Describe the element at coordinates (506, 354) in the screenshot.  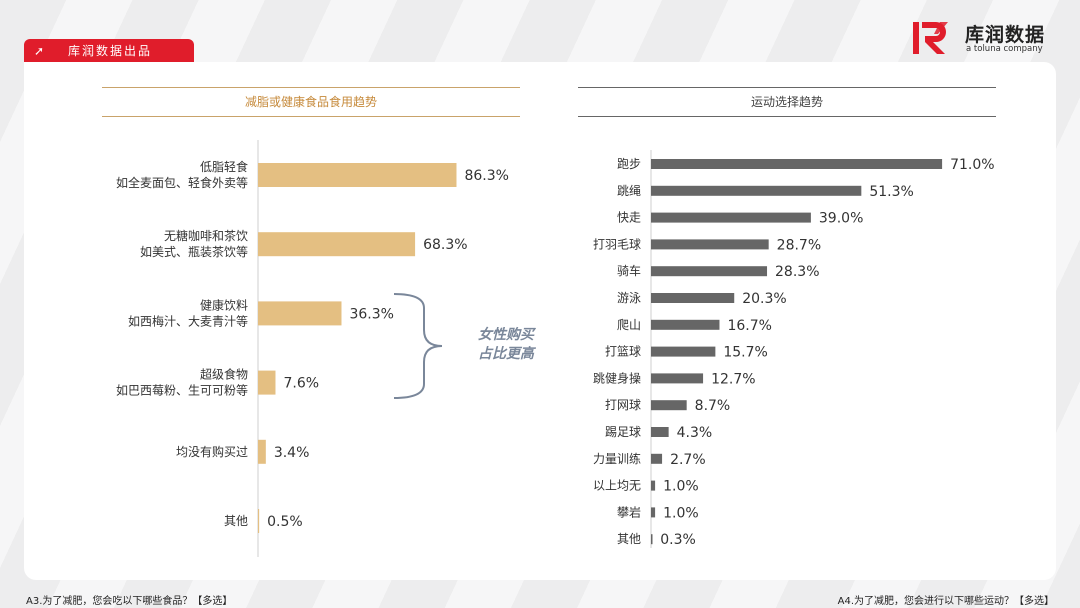
I see `callout-line-2: 占比更高` at that location.